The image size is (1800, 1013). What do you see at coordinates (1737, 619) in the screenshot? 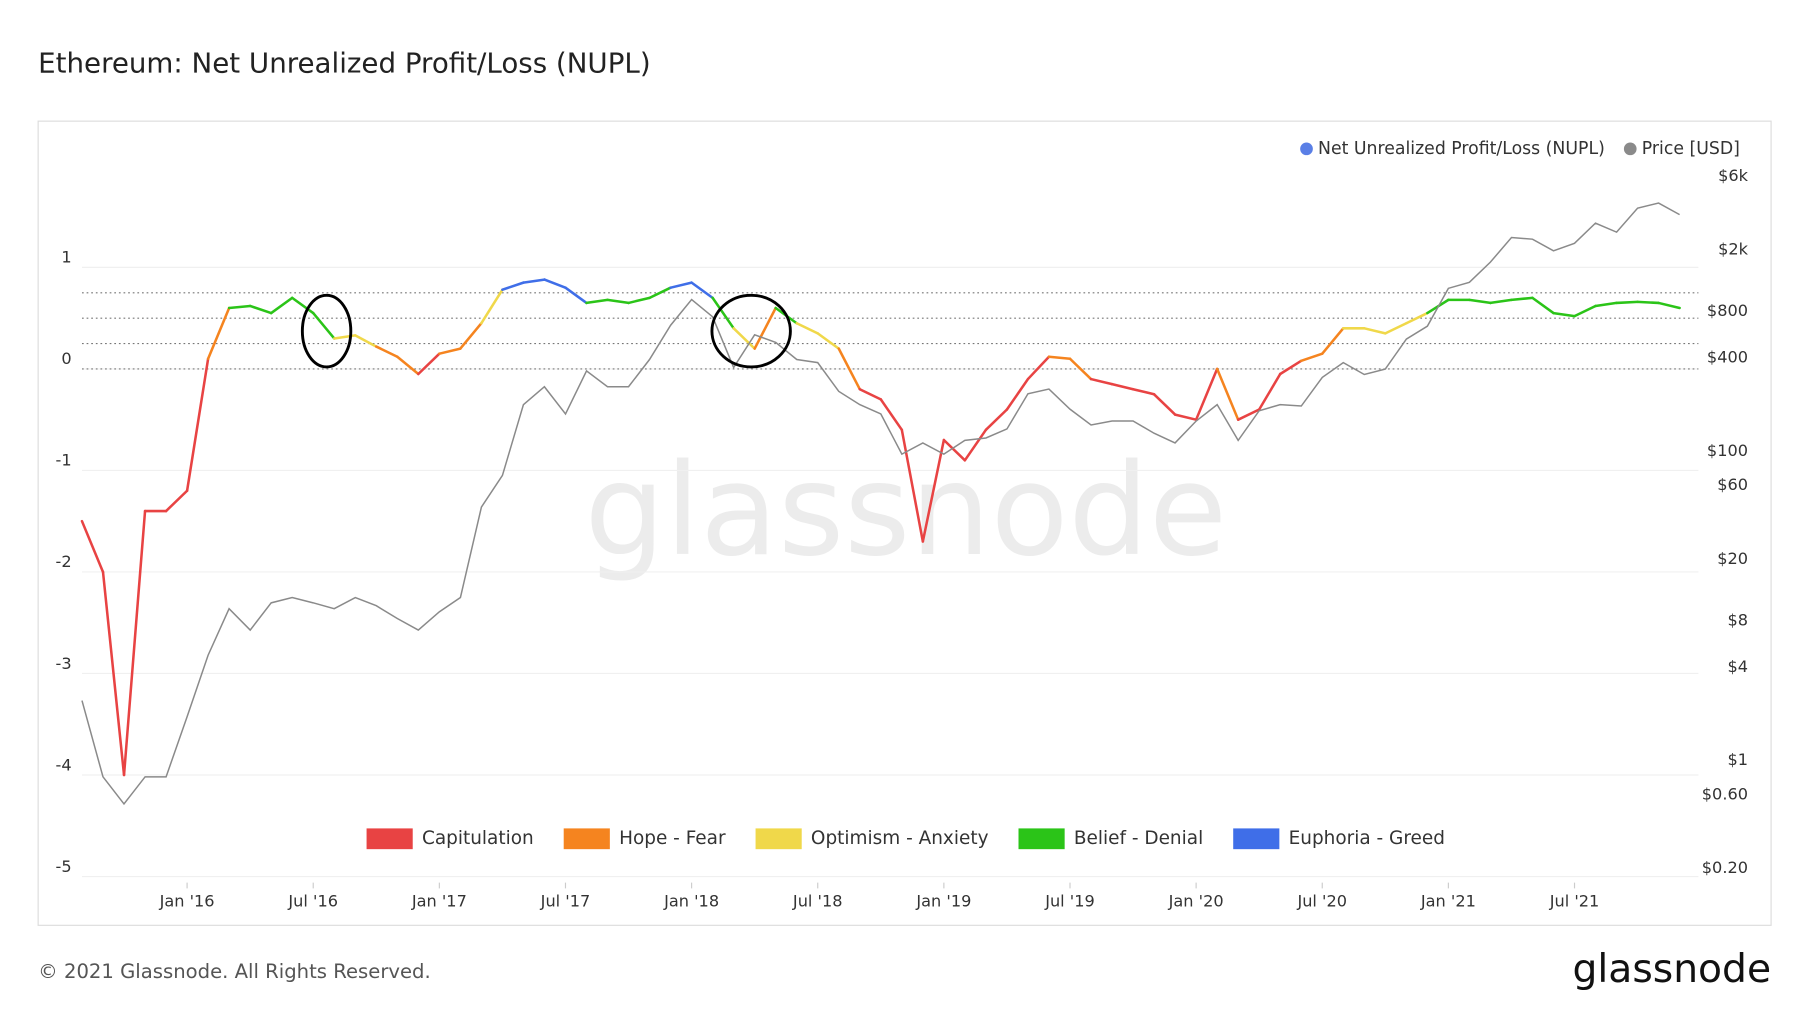
I see `y2-tick-label: $8` at bounding box center [1737, 619].